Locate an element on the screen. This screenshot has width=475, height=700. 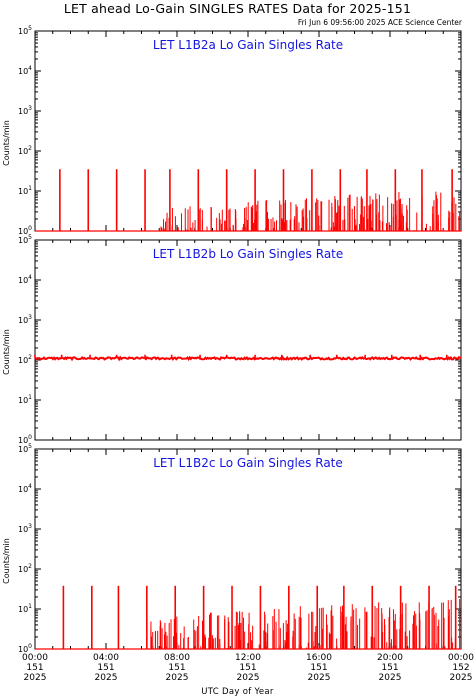
baseline-line is located at coordinates (248, 358).